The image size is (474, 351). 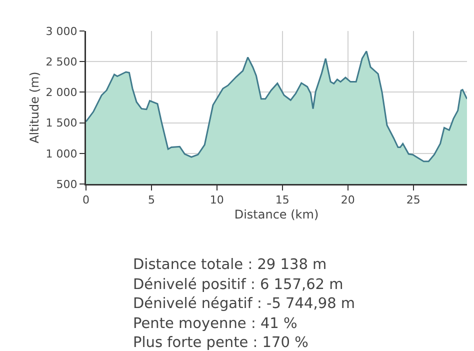 What do you see at coordinates (282, 200) in the screenshot?
I see `x-tick-label: 15` at bounding box center [282, 200].